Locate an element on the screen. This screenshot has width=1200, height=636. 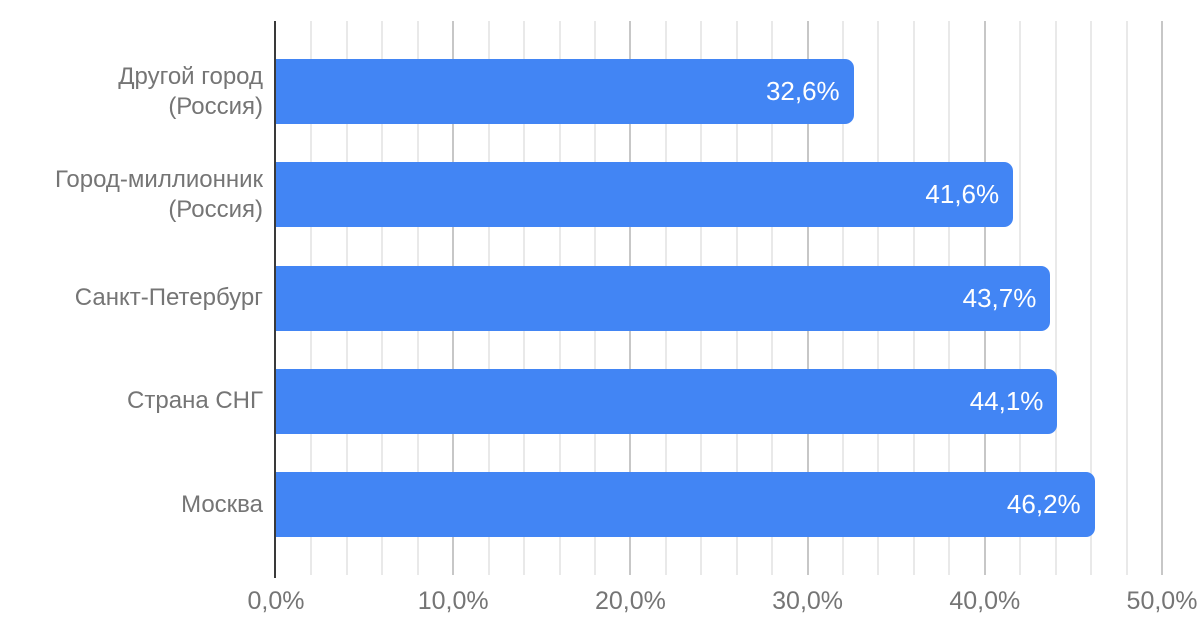
x-axis-tick-label: 40,0% is located at coordinates (985, 601).